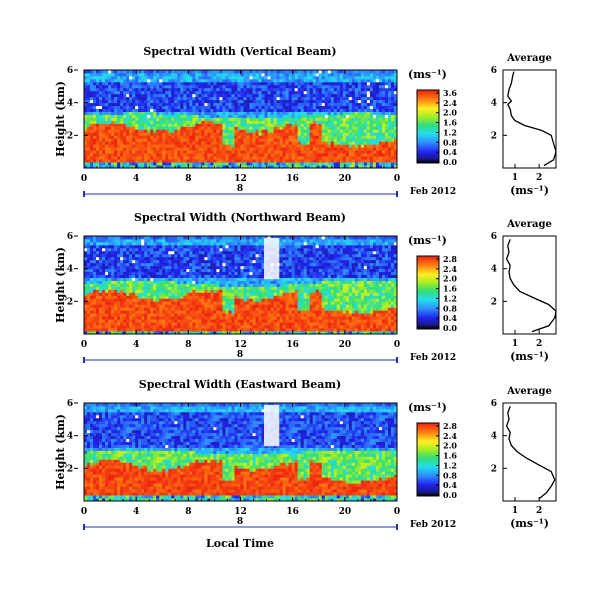  What do you see at coordinates (240, 384) in the screenshot?
I see `panel-title: Spectral Width (Eastward Beam)` at bounding box center [240, 384].